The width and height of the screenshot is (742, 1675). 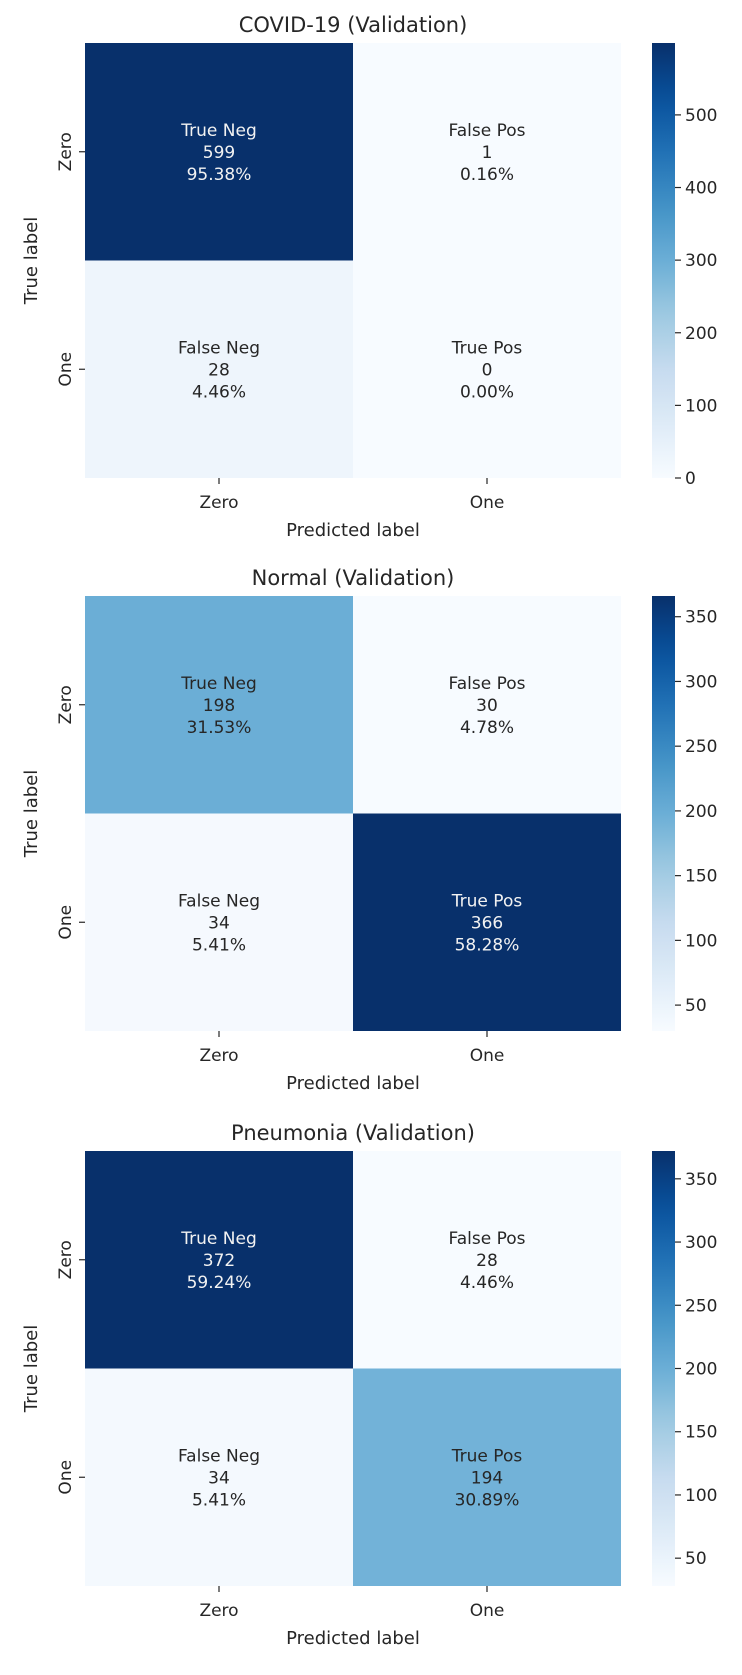 I want to click on cell-percent: 4.78%, so click(x=487, y=728).